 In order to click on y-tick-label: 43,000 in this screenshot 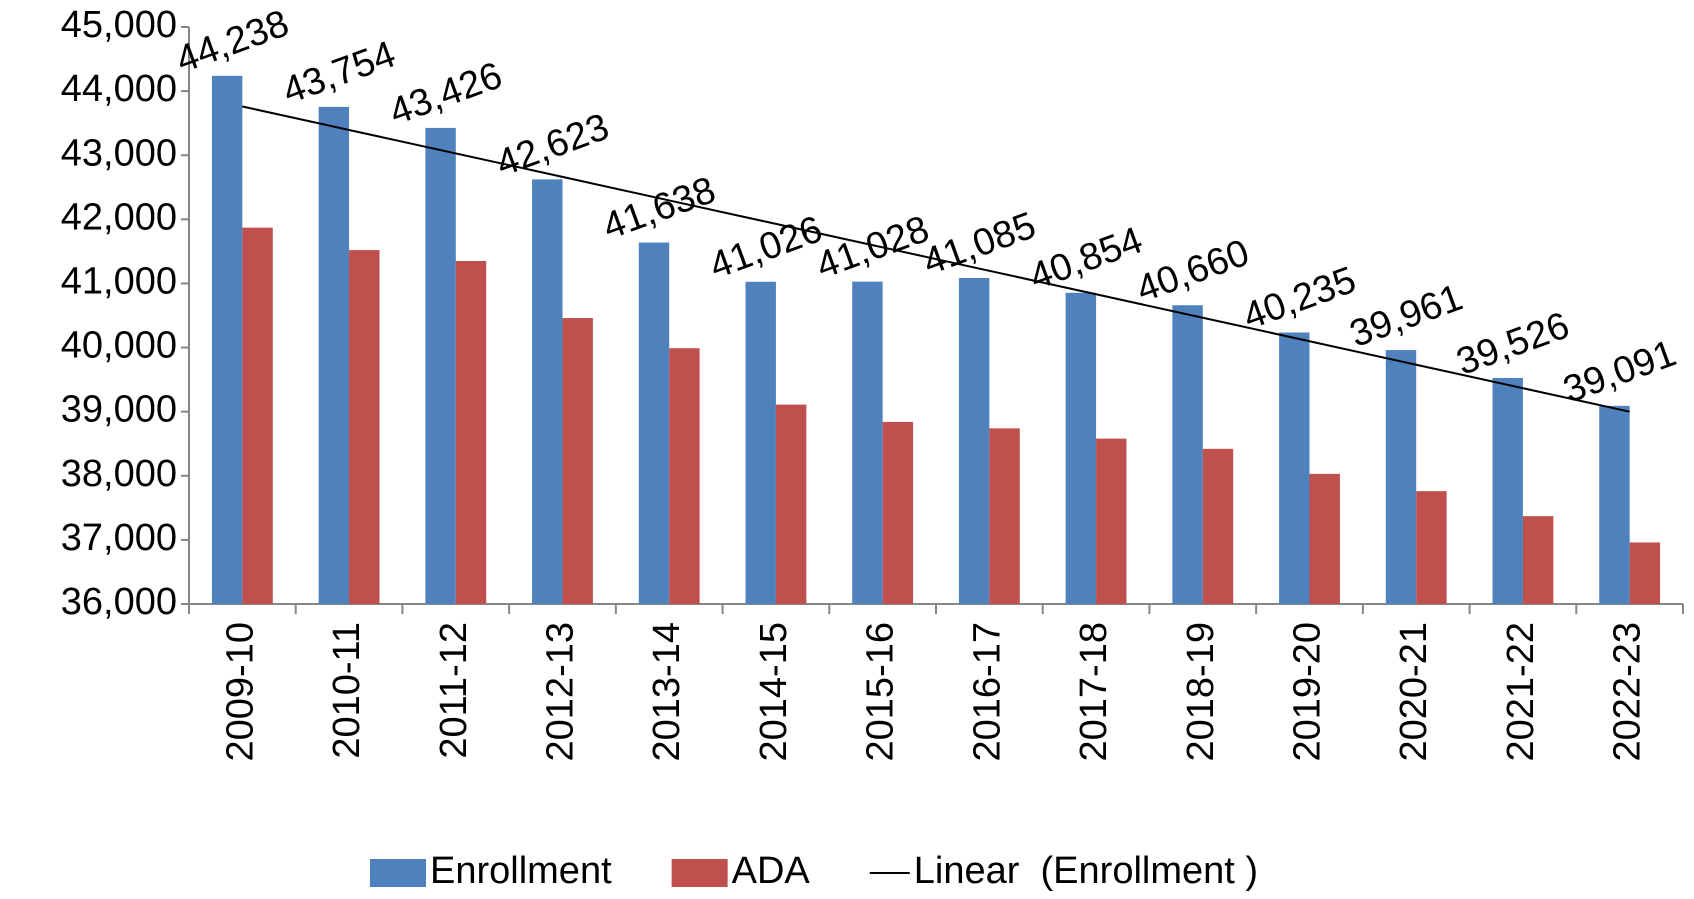, I will do `click(119, 153)`.